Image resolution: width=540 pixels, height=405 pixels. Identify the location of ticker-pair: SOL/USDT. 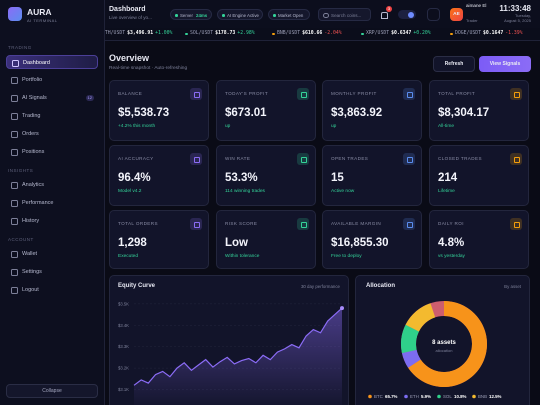
(202, 33).